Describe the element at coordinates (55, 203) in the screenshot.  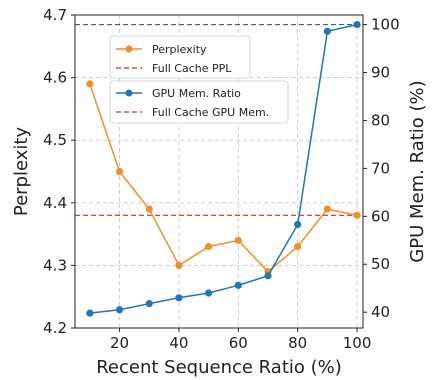
I see `left-y-tick-label: 4.4` at that location.